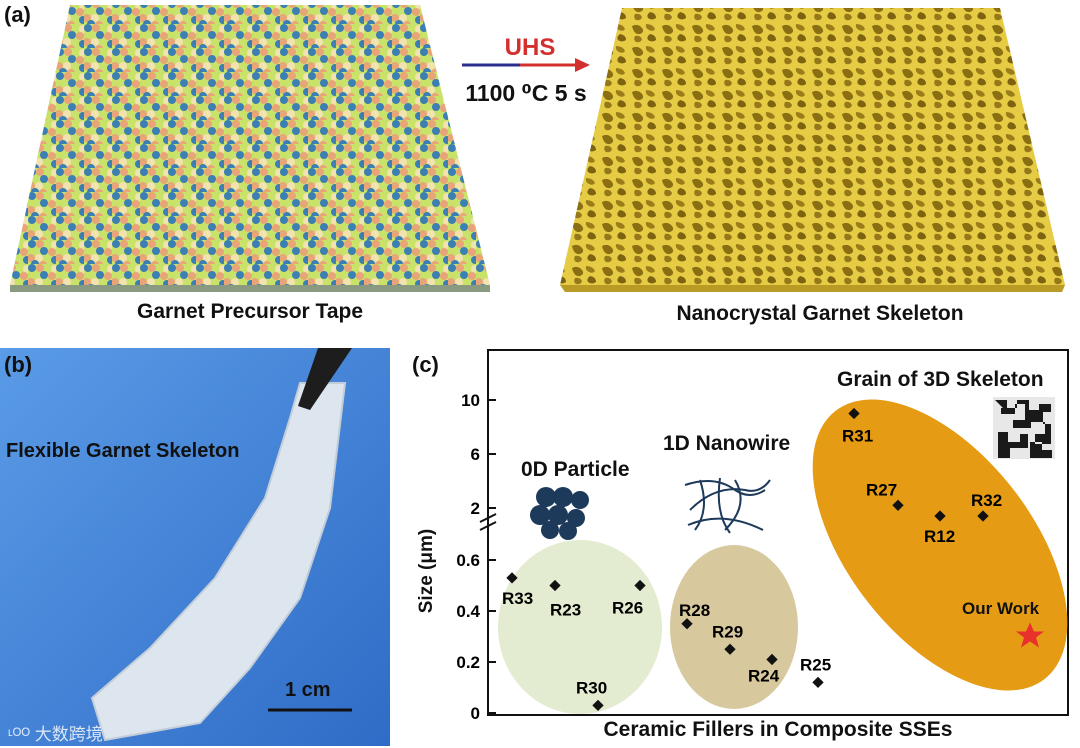 This screenshot has height=748, width=1080. I want to click on data-point-label: R27, so click(881, 489).